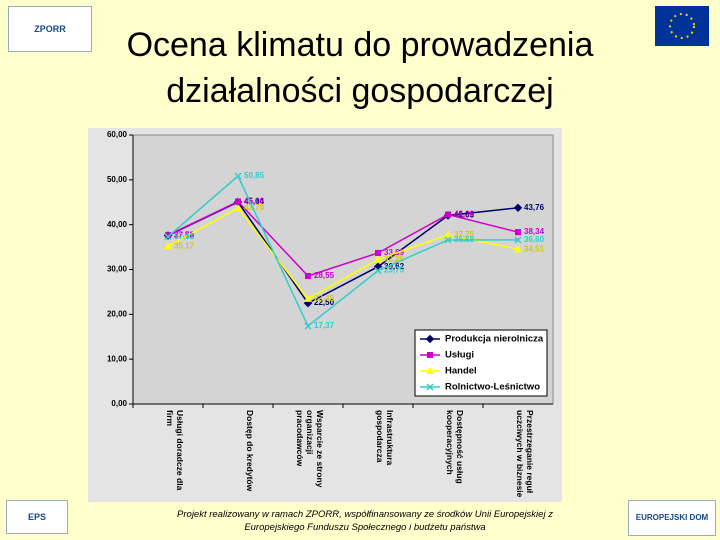  Describe the element at coordinates (175, 450) in the screenshot. I see `x-tick-label: Usługi doradcze dla firm` at that location.